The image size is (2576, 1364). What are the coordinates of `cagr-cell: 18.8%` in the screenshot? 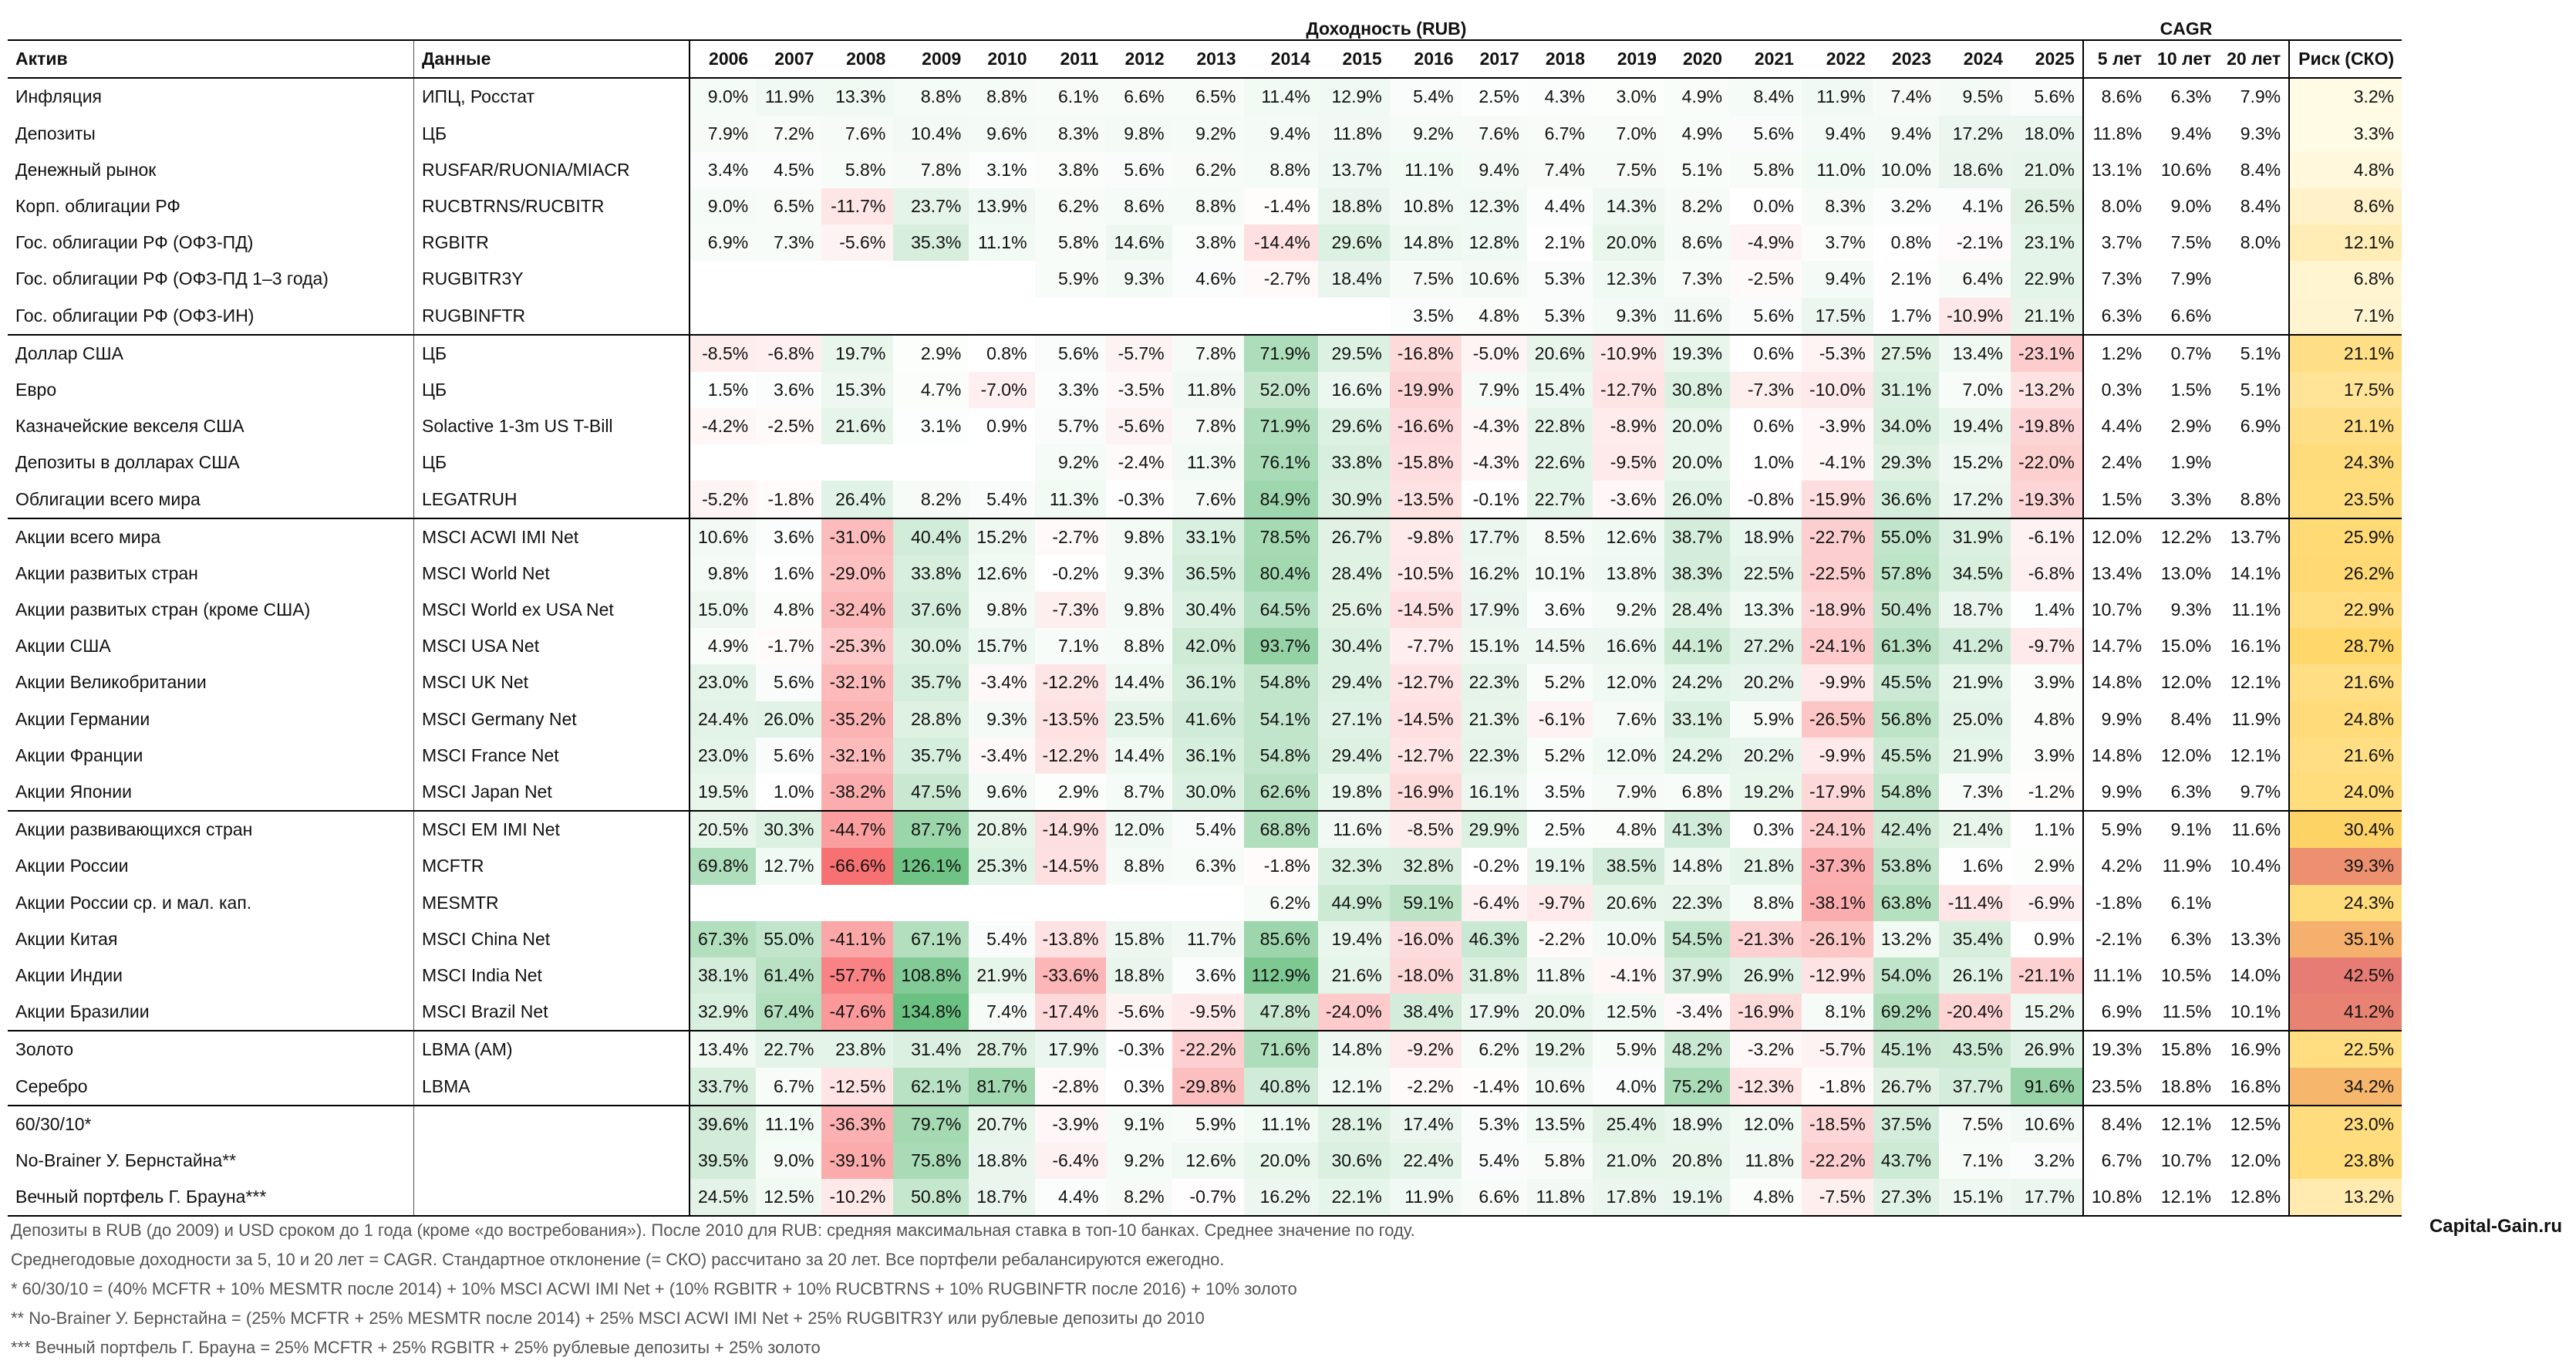 It's located at (2184, 1087).